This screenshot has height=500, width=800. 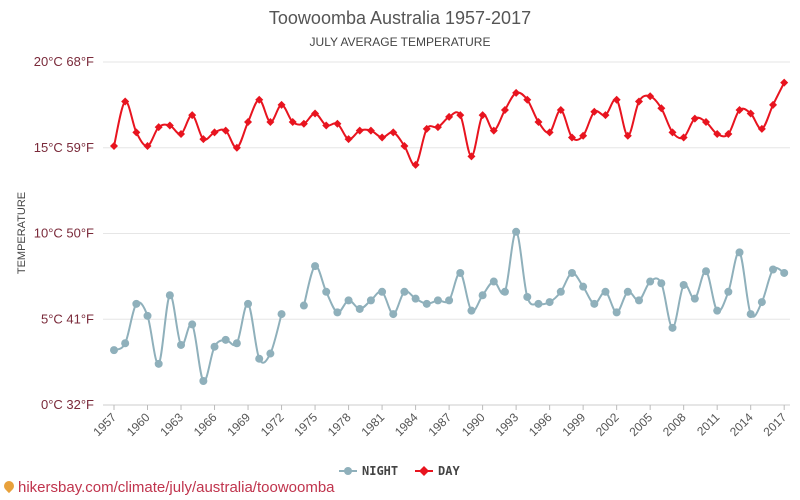 I want to click on legend-item-day: DAY, so click(x=437, y=471).